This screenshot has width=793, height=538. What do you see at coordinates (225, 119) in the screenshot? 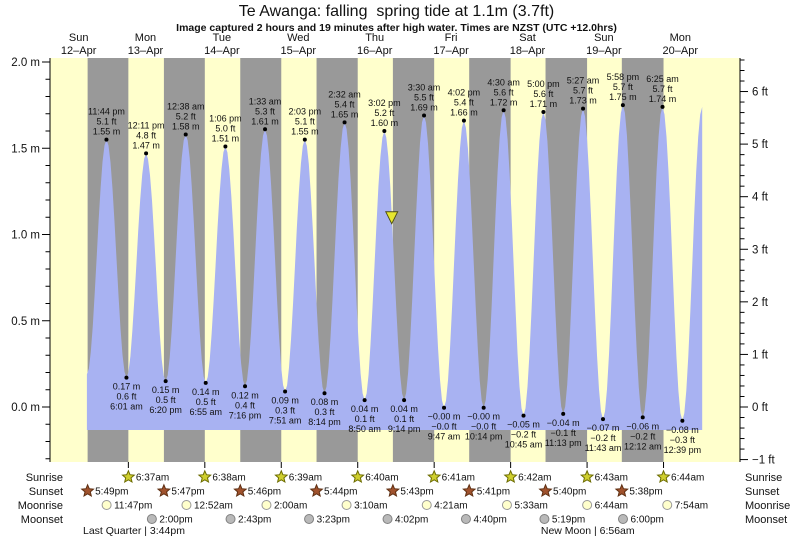
I see `tide-label-line: 1:06 pm` at bounding box center [225, 119].